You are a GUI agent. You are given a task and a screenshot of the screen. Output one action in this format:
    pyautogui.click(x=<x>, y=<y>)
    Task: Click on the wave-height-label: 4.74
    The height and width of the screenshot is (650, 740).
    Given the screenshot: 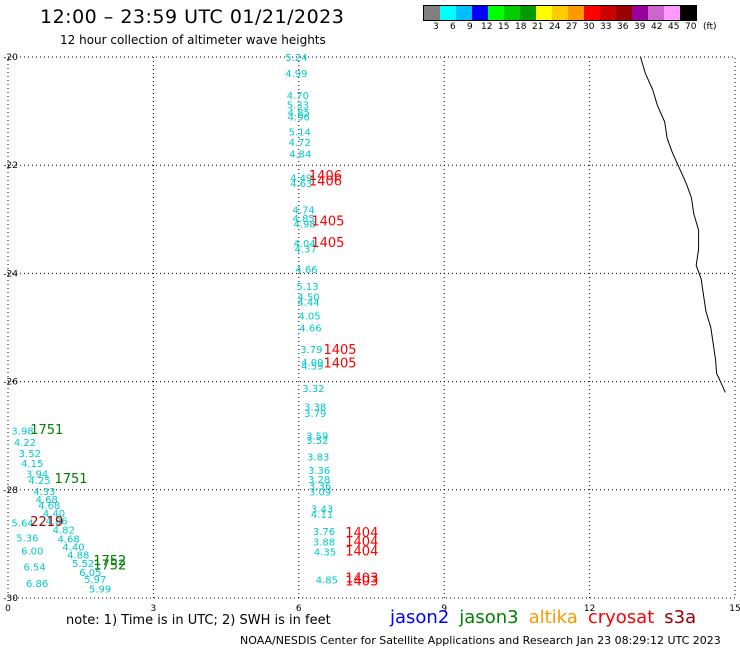 What is the action you would take?
    pyautogui.click(x=304, y=211)
    